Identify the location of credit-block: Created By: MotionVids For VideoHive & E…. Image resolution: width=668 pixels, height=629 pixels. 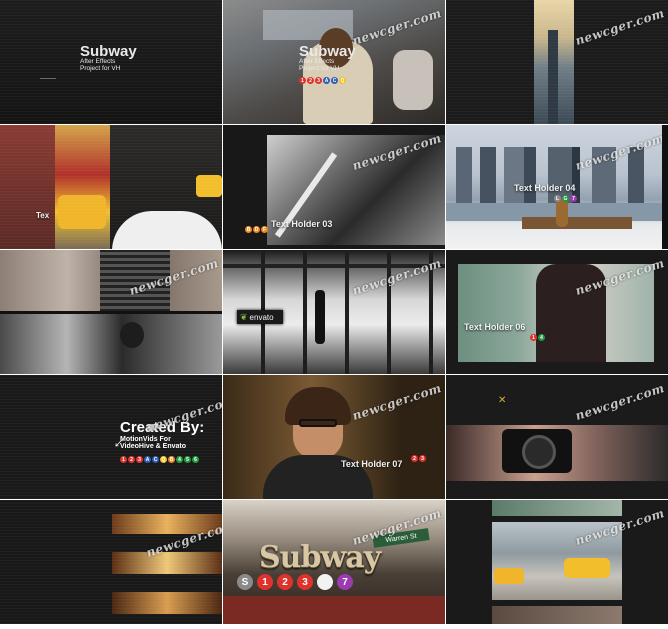
(162, 434).